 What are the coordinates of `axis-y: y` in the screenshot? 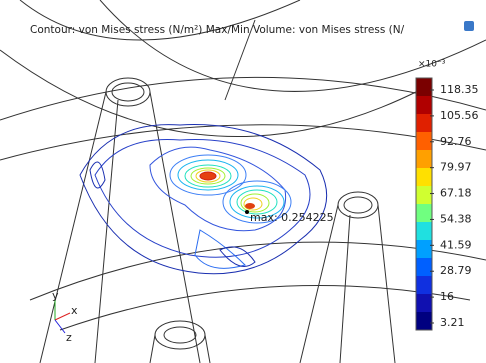 It's located at (55, 295).